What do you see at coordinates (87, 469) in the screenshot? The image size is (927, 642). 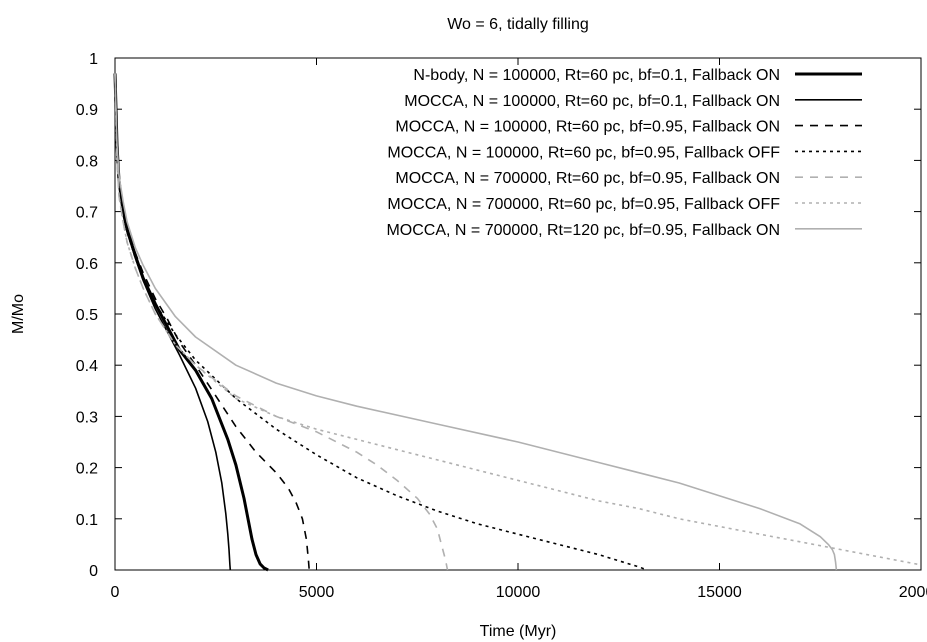 I see `y-tick-label: 0.2` at bounding box center [87, 469].